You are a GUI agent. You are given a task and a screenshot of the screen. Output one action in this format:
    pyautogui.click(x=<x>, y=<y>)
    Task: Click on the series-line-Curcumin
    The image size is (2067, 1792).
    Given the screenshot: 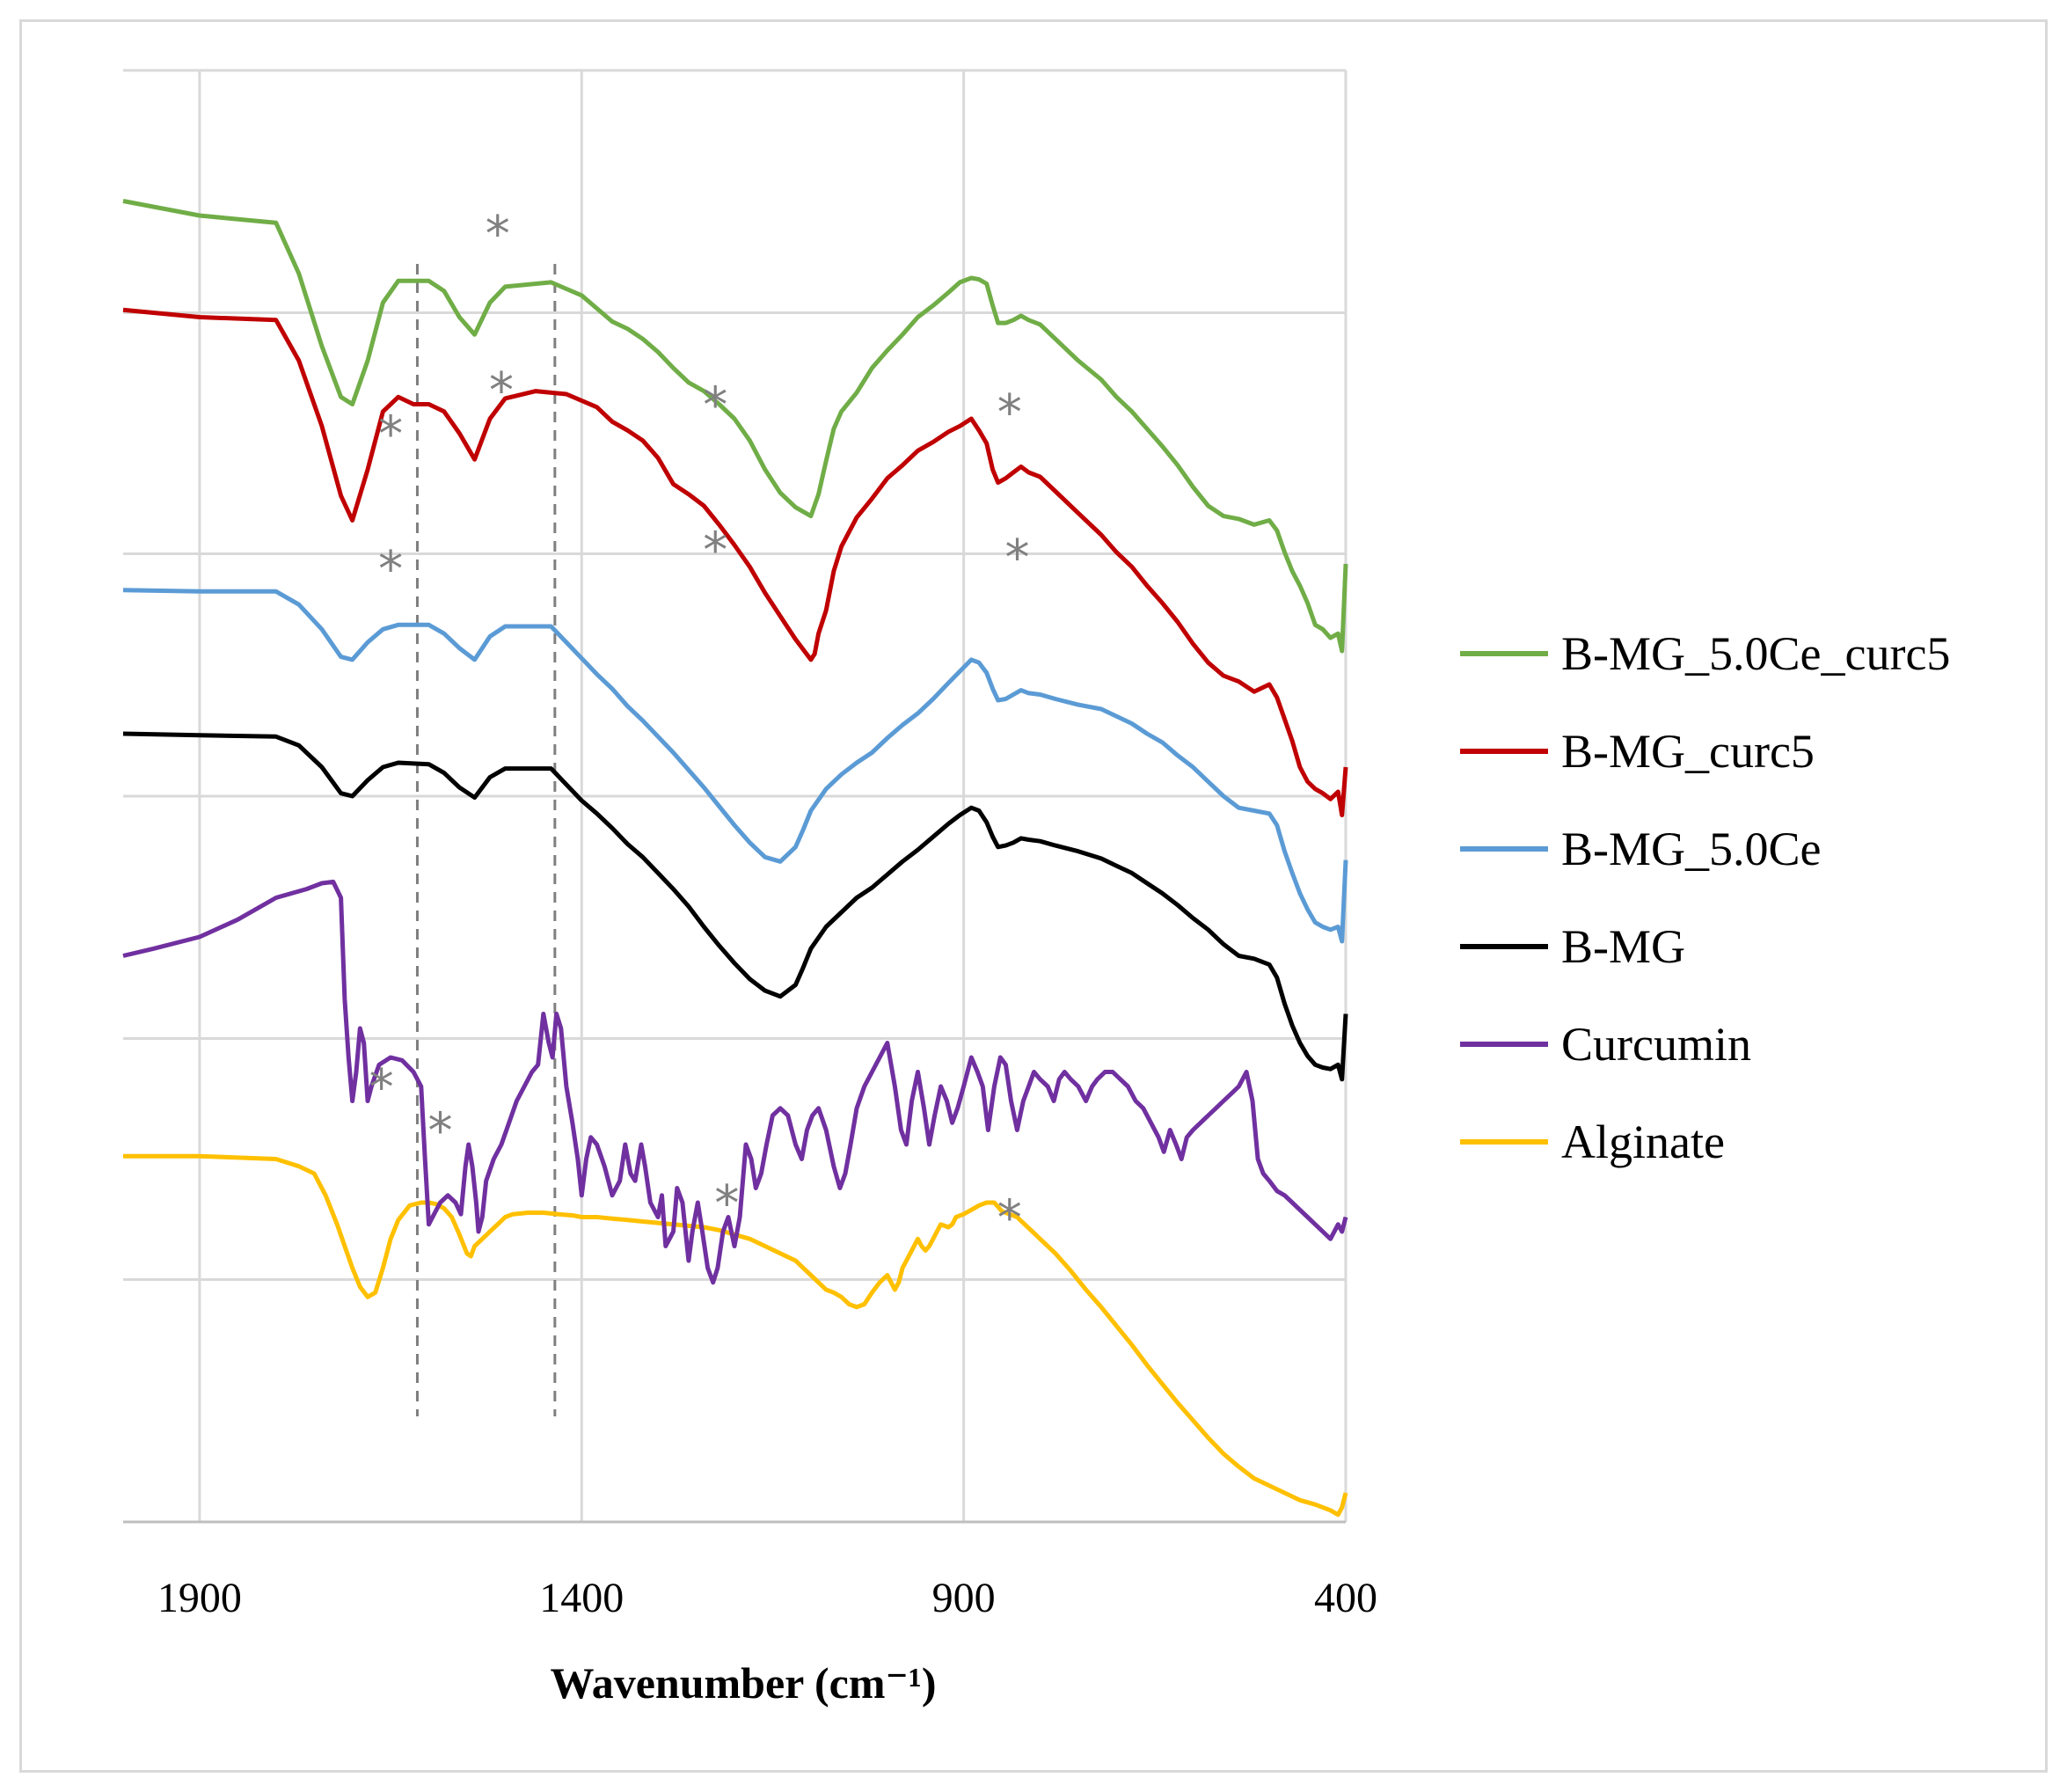 What is the action you would take?
    pyautogui.click(x=735, y=1082)
    